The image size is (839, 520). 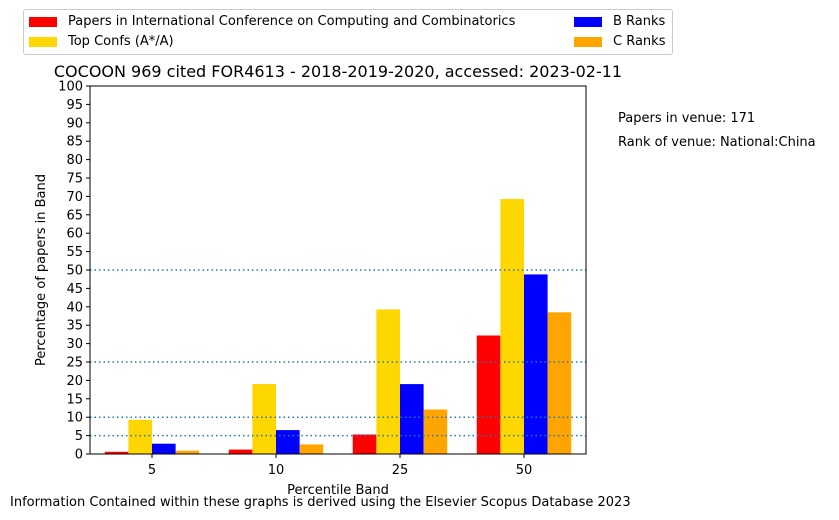 I want to click on y-tick-label-25: 25, so click(x=74, y=363).